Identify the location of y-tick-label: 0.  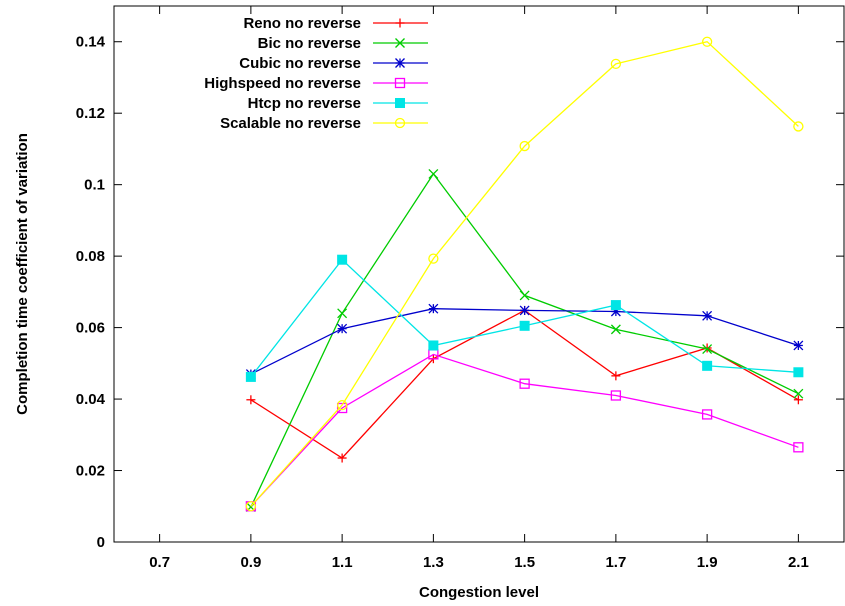
(101, 542).